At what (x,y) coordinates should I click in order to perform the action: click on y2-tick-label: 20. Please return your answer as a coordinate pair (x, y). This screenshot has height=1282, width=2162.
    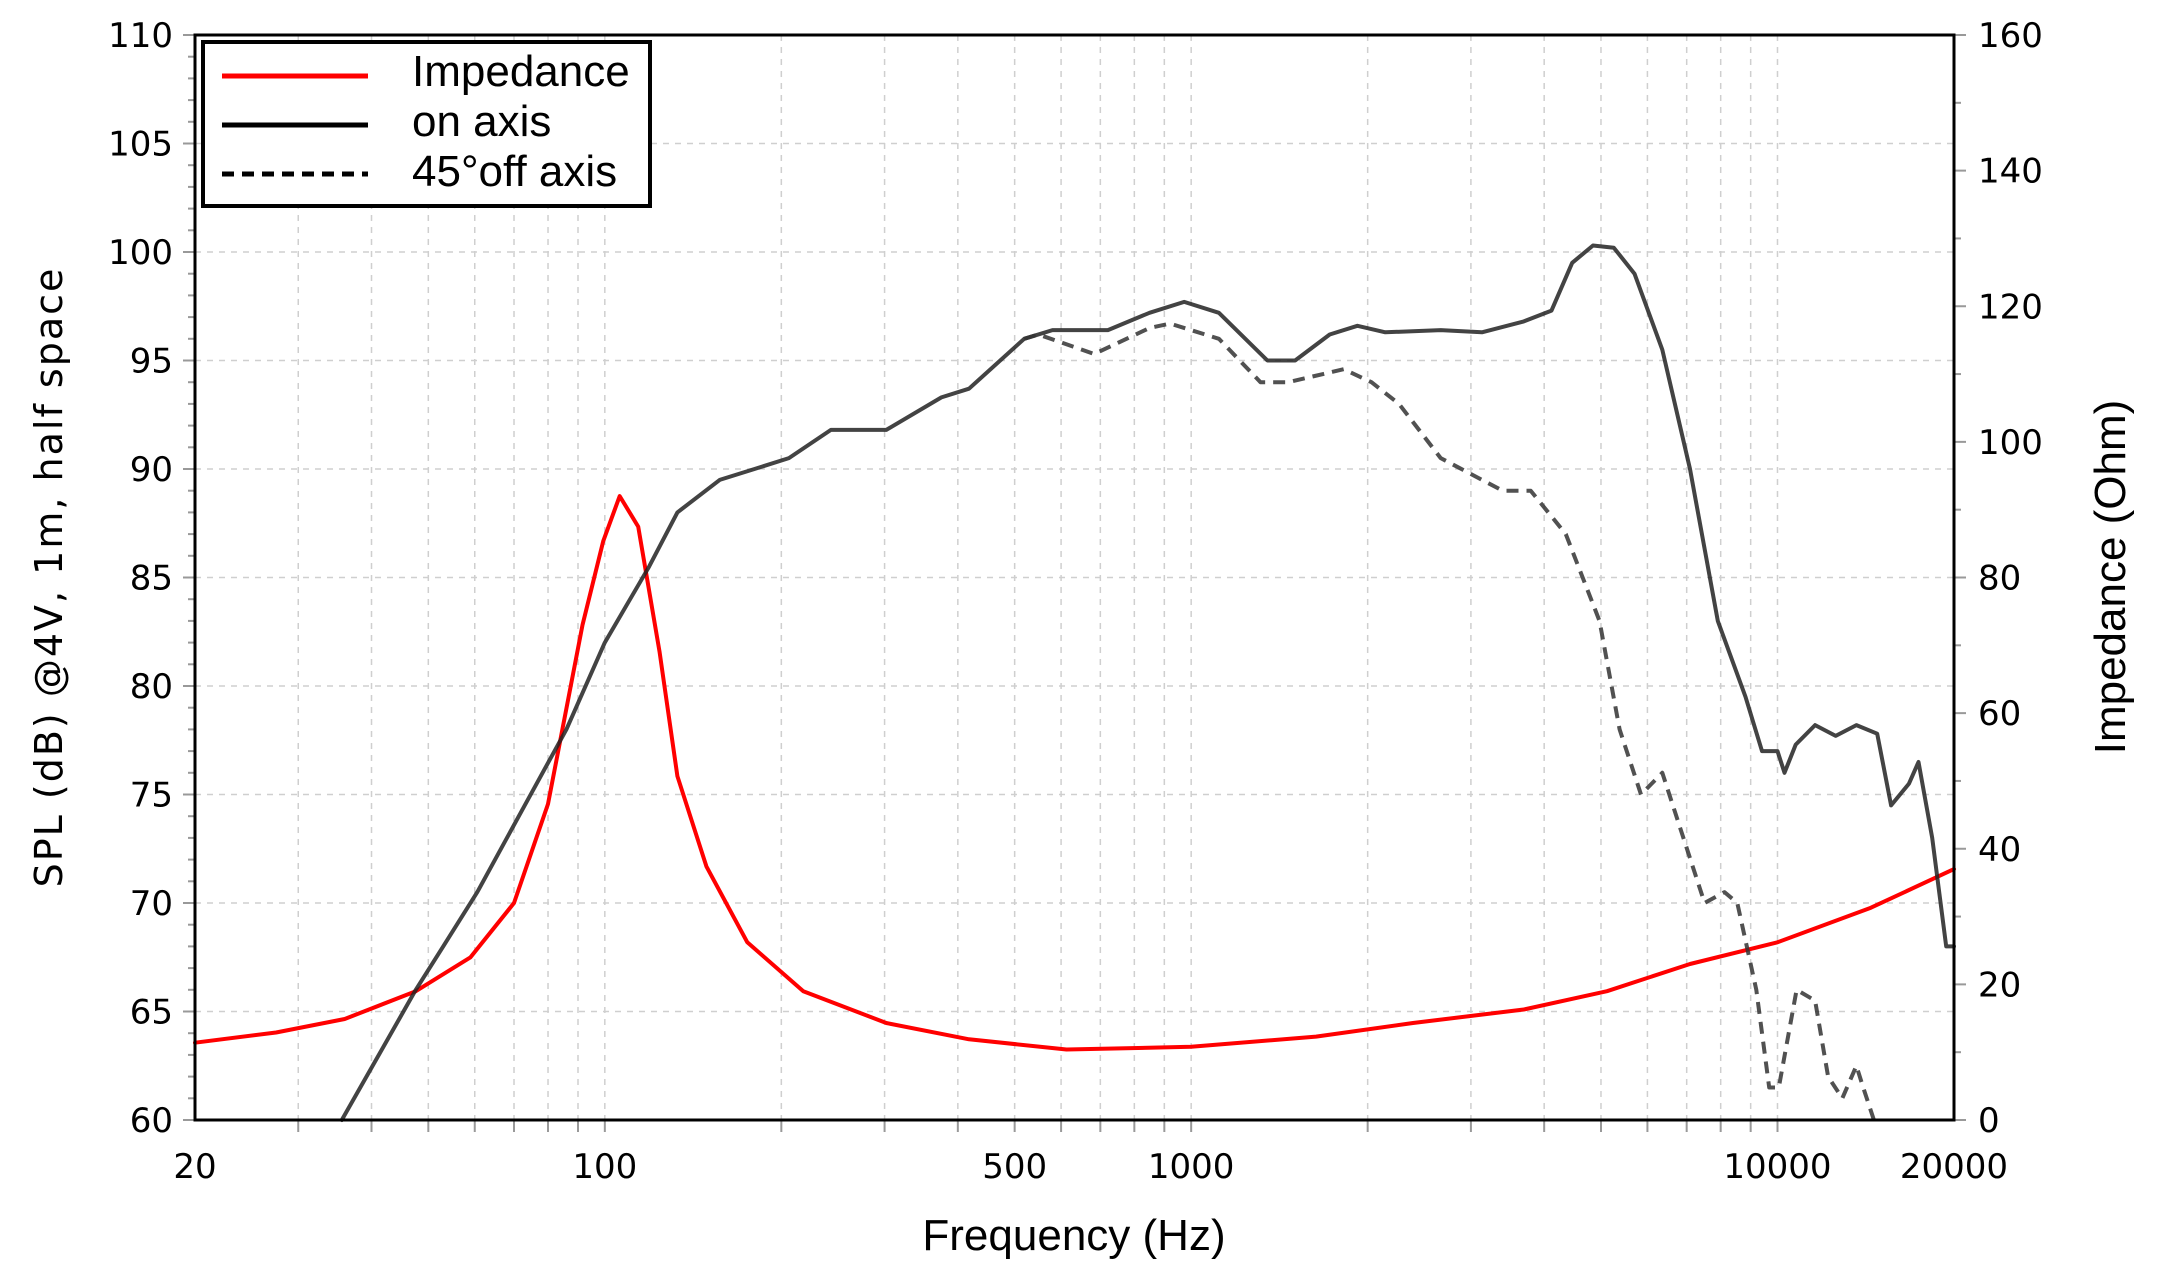
    Looking at the image, I should click on (1999, 985).